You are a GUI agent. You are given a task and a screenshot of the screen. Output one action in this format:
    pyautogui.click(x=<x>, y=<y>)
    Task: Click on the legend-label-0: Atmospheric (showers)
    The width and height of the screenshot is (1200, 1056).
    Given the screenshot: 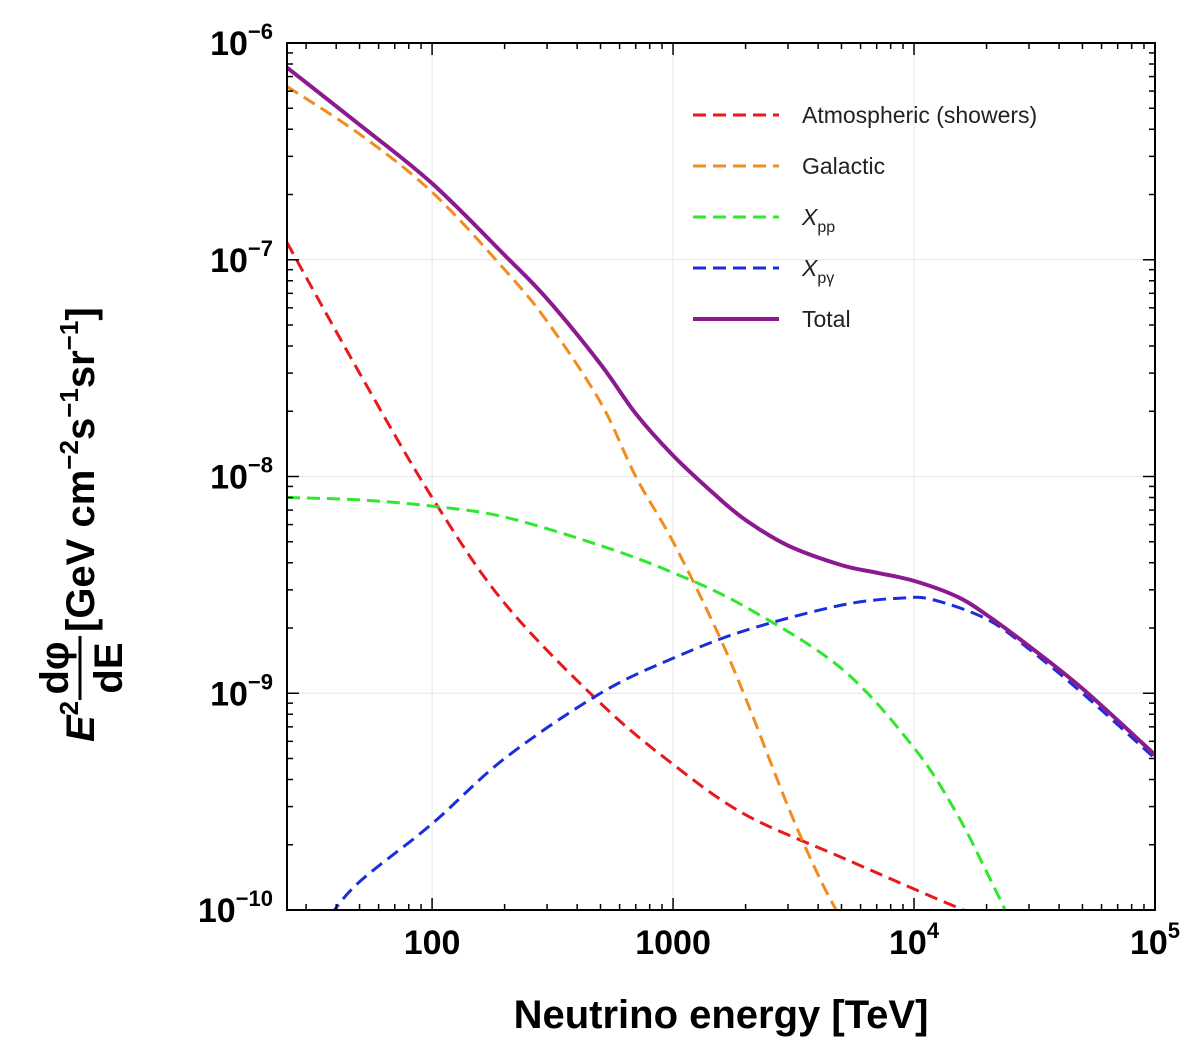 What is the action you would take?
    pyautogui.click(x=919, y=115)
    